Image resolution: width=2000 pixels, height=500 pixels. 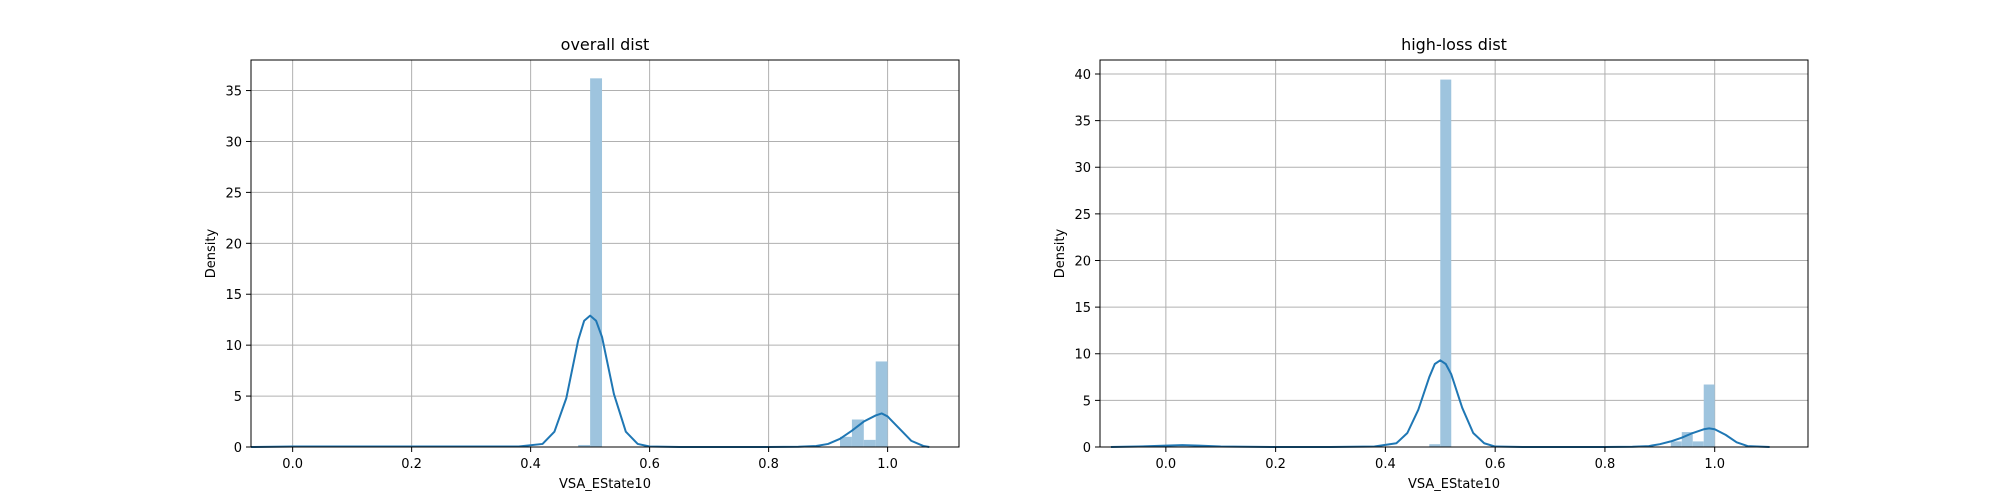 What do you see at coordinates (1275, 464) in the screenshot?
I see `chart-1-x-tick-label: 0.2` at bounding box center [1275, 464].